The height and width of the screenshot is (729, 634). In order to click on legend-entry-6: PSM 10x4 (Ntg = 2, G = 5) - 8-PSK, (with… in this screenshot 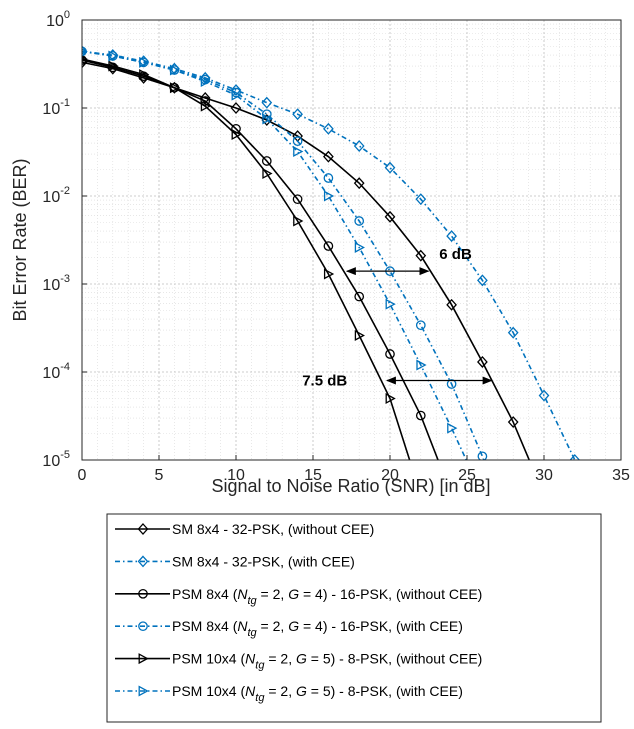, I will do `click(289, 693)`.